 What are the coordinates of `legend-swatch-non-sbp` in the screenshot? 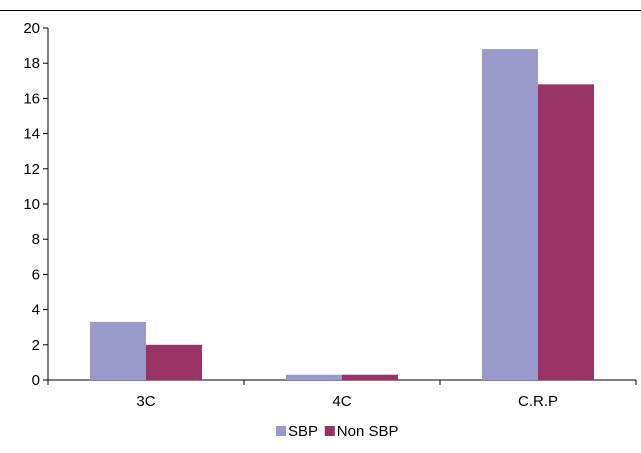 It's located at (329, 431).